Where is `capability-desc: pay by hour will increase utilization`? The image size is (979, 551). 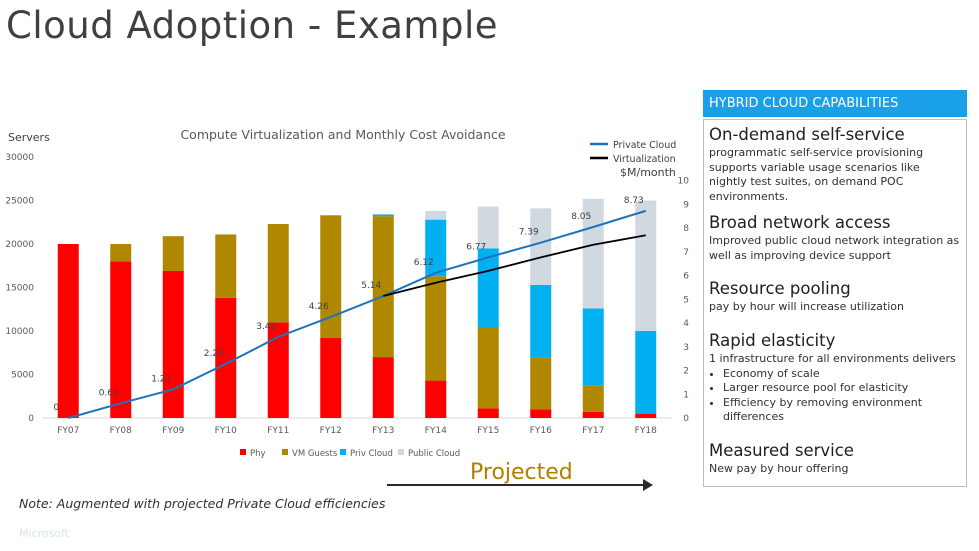 capability-desc: pay by hour will increase utilization is located at coordinates (806, 306).